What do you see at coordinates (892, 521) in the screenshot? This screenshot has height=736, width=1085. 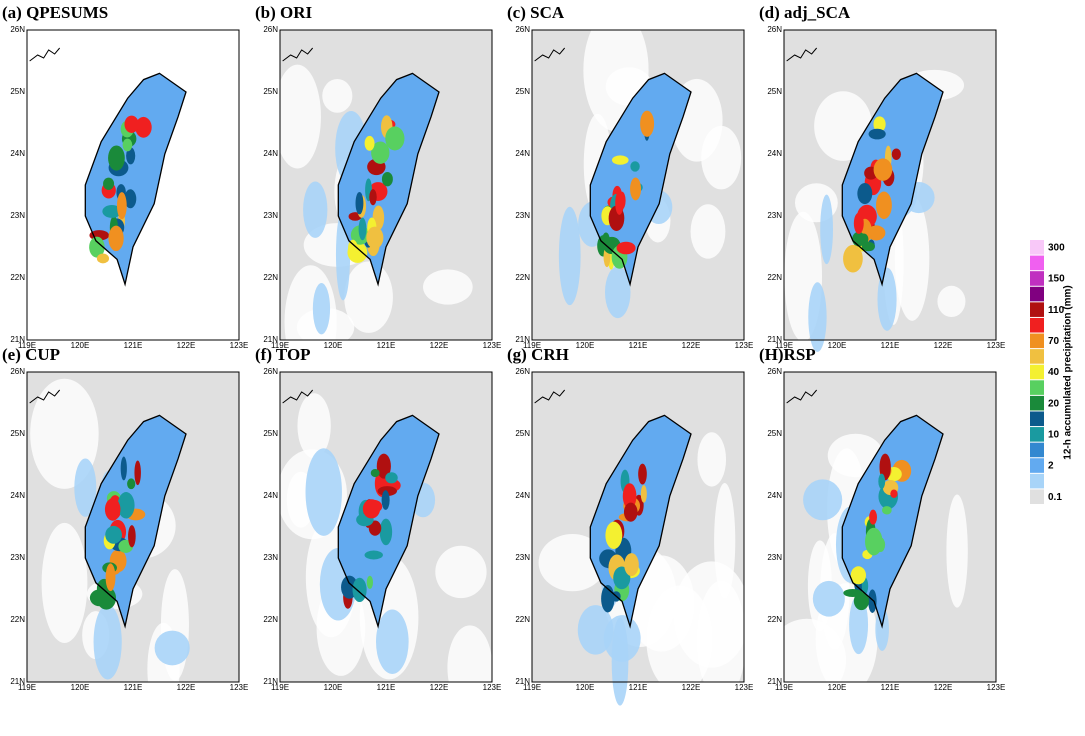 I see `taiwan-fill` at bounding box center [892, 521].